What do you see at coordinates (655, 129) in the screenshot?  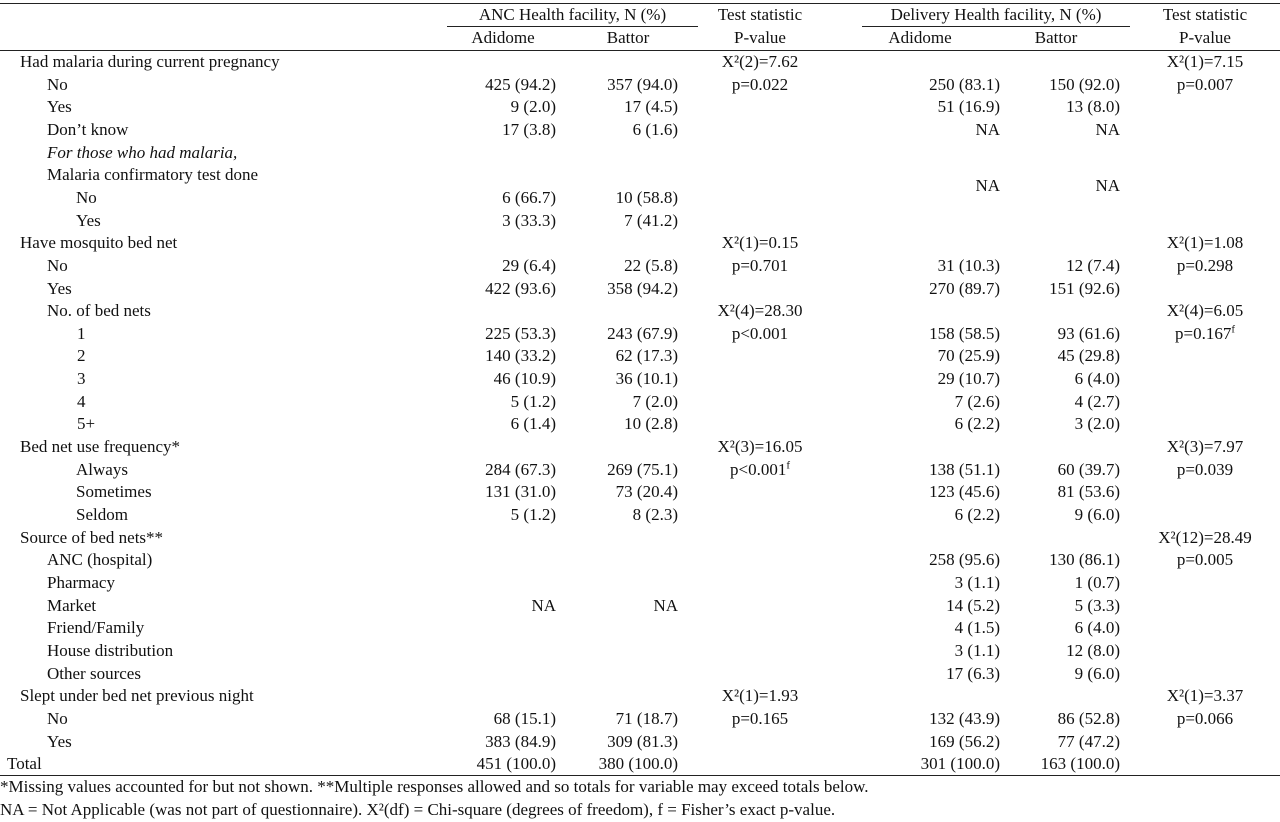 I see `cell: 6 (1.6)` at bounding box center [655, 129].